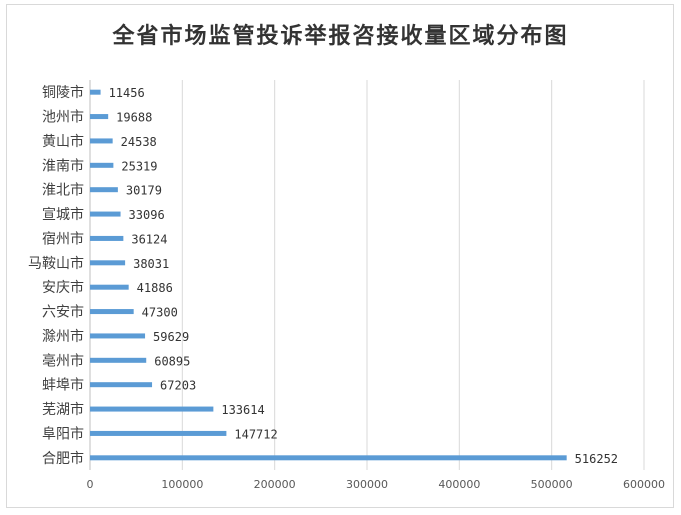 Image resolution: width=681 pixels, height=515 pixels. I want to click on category-label: 池州市, so click(63, 117).